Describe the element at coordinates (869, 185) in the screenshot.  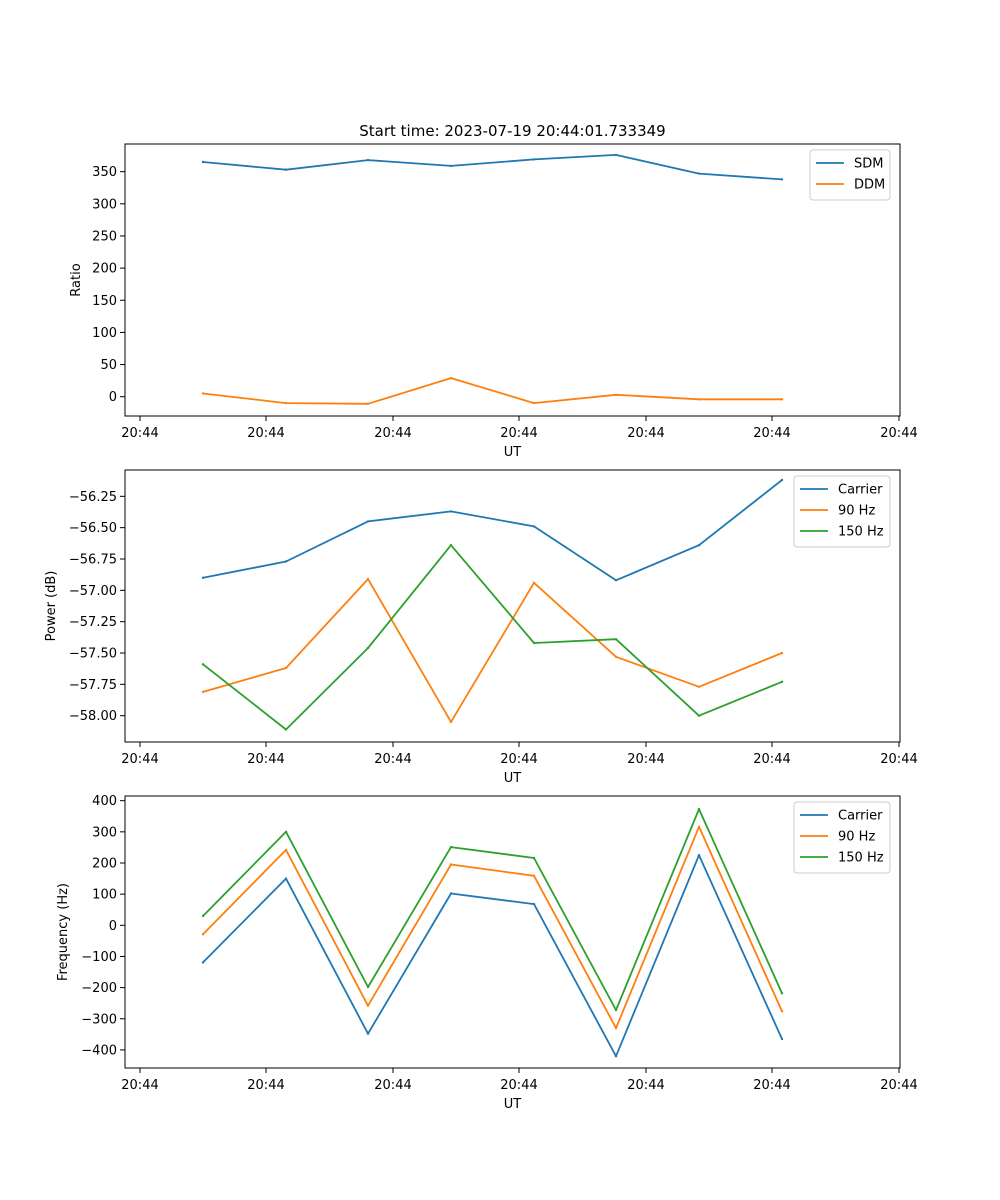
I see `legend-label: DDM` at that location.